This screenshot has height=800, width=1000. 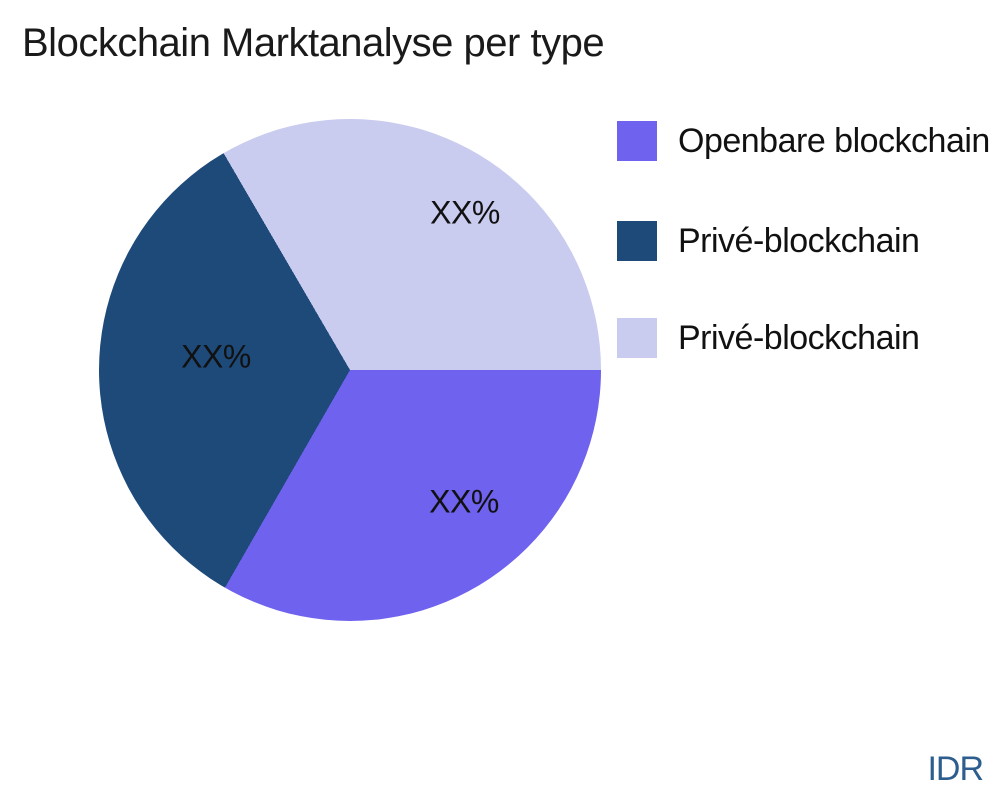 I want to click on legend-item: Openbare blockchain, so click(x=803, y=141).